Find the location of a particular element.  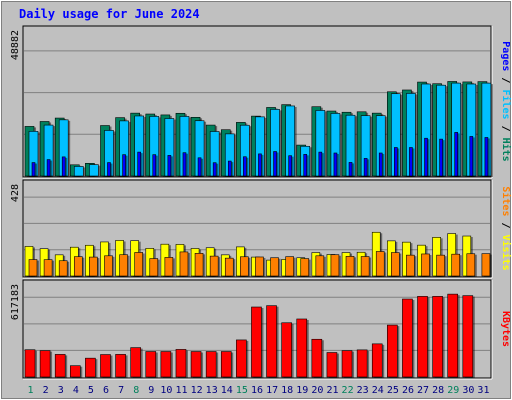

tick-label: 9 is located at coordinates (151, 390).